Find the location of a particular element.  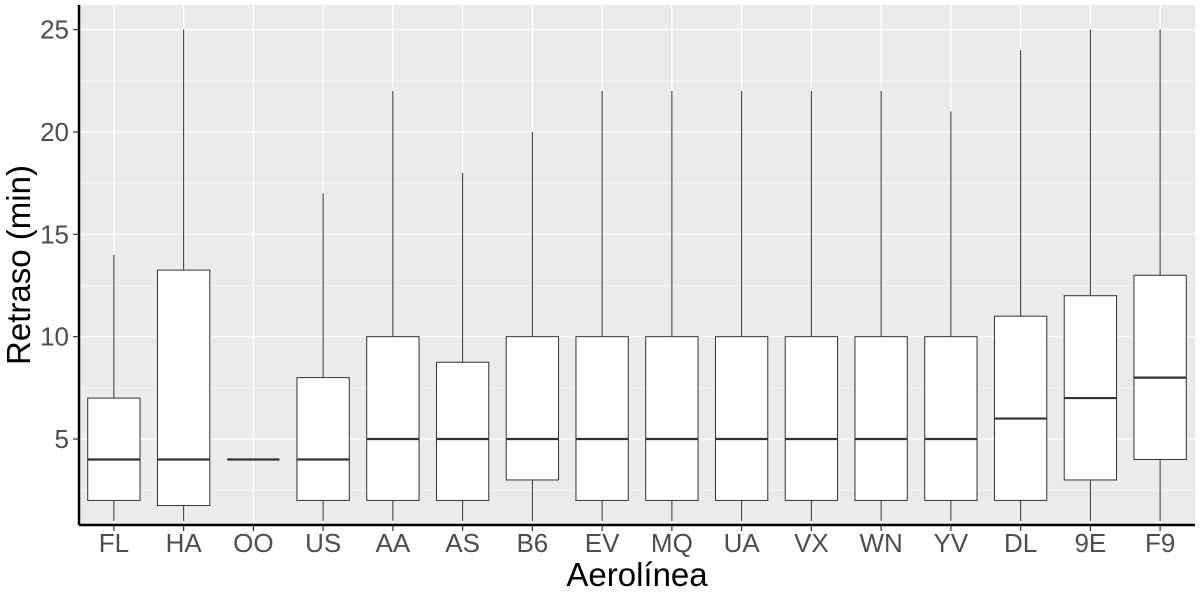

y-tick-label: 20 is located at coordinates (54, 132).